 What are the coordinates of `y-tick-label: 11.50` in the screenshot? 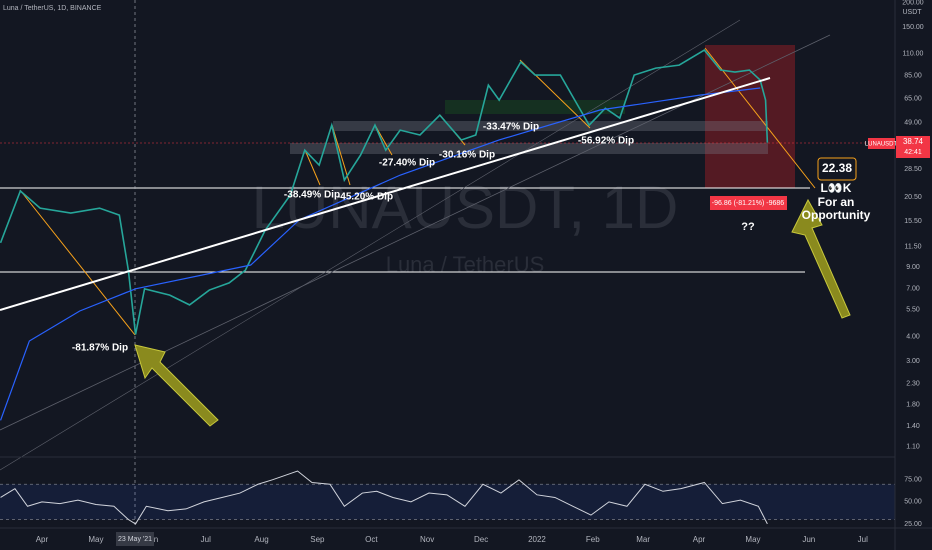 It's located at (913, 246).